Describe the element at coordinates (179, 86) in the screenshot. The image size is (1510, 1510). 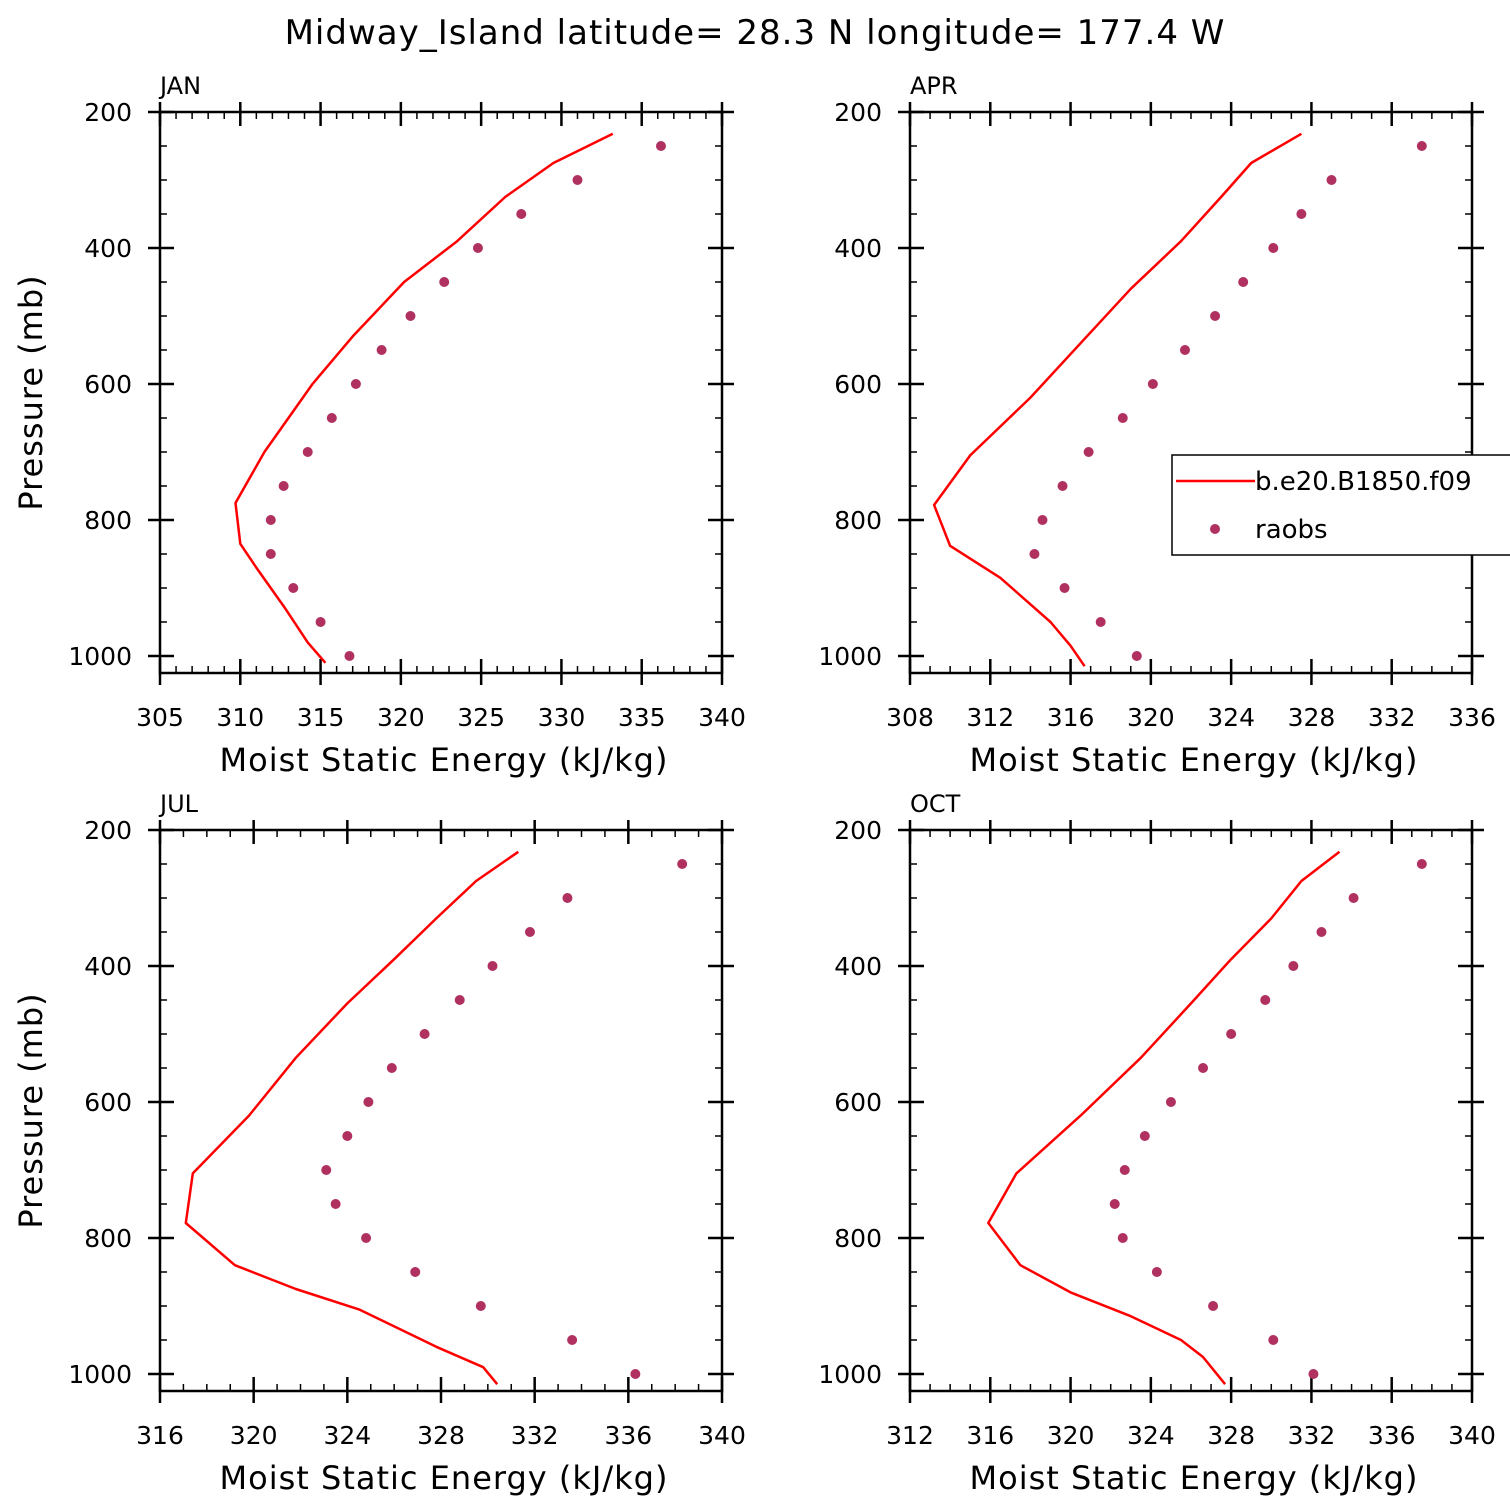
I see `panel-label: JAN` at that location.